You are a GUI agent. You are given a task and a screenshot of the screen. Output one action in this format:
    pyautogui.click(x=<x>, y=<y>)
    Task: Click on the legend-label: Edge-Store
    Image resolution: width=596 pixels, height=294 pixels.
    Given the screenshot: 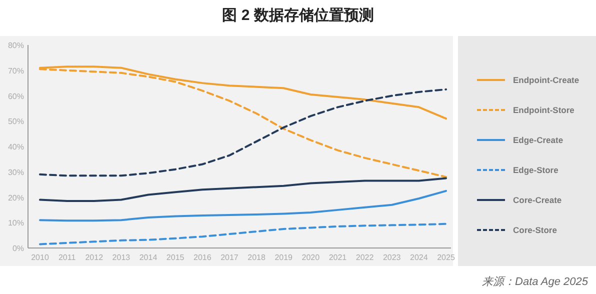 What is the action you would take?
    pyautogui.click(x=536, y=170)
    